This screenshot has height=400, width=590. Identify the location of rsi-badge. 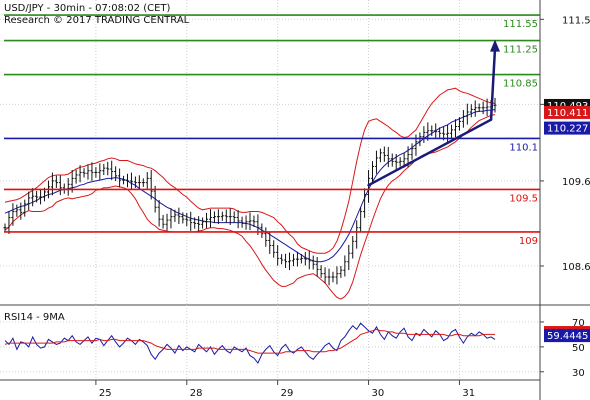
(567, 336).